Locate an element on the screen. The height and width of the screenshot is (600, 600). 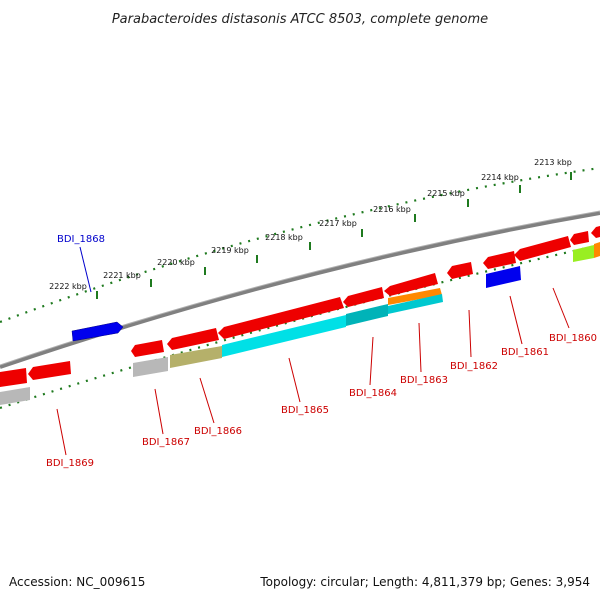
forward-genes is located at coordinates (97, 331).